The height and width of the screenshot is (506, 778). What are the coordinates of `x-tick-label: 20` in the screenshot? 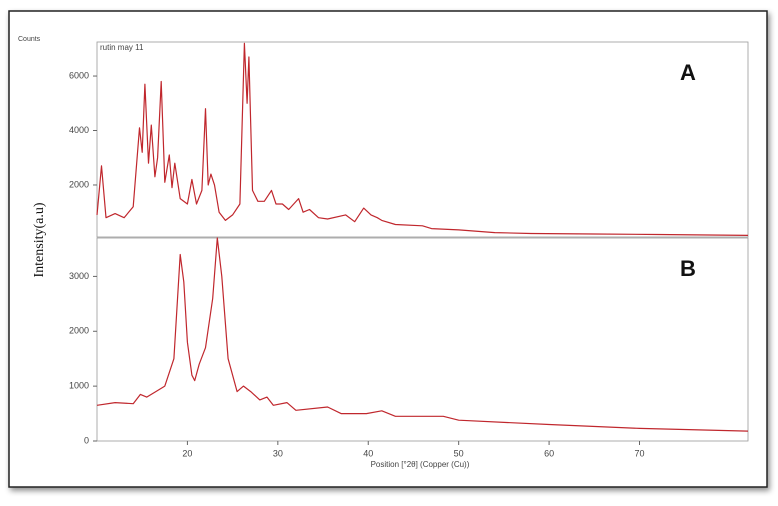 It's located at (187, 453).